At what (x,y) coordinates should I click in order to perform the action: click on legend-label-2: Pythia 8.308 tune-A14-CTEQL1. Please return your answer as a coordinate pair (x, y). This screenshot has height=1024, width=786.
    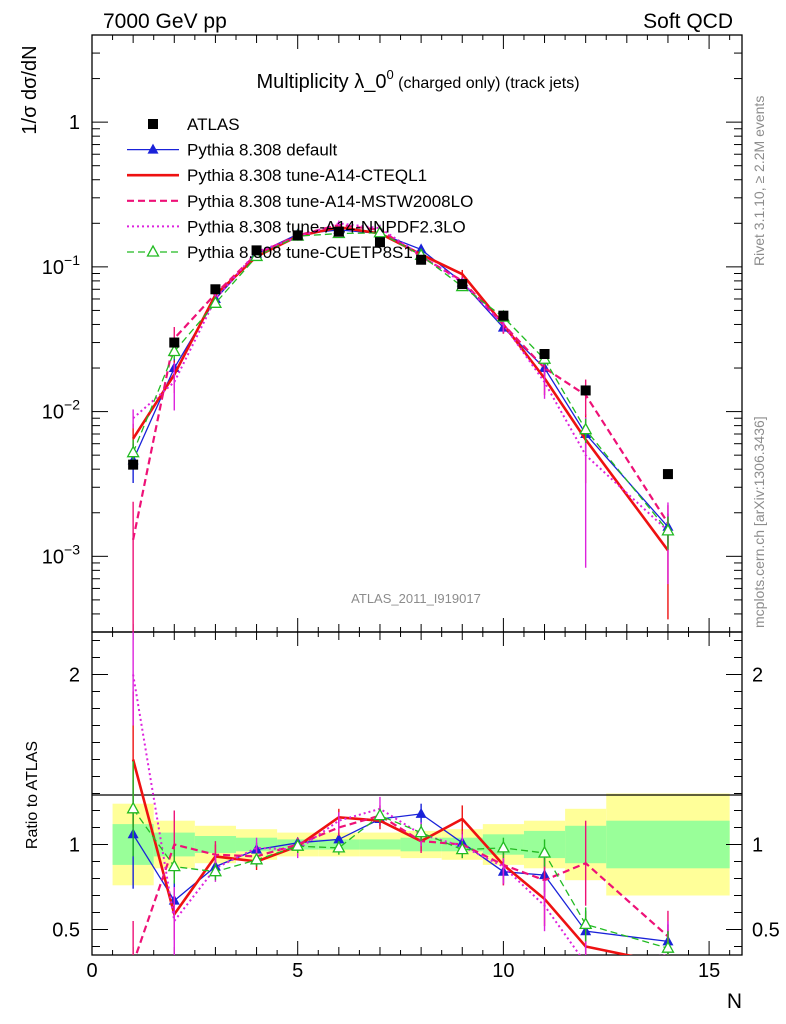
    Looking at the image, I should click on (307, 175).